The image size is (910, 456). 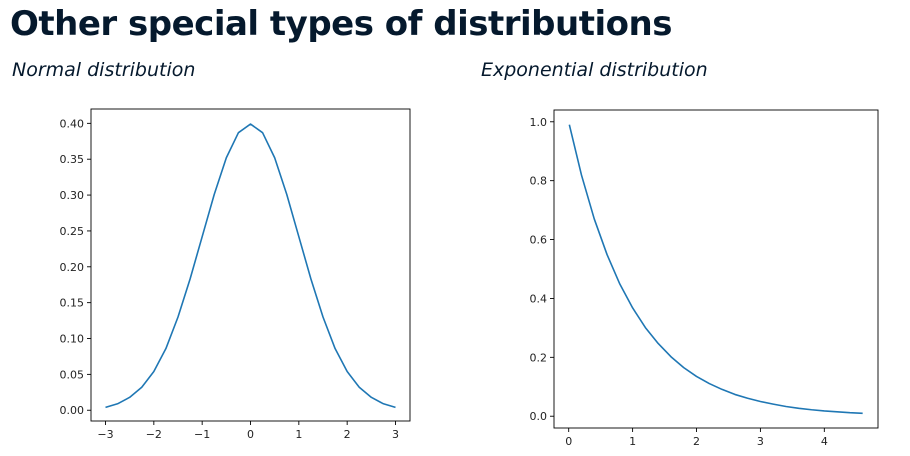 What do you see at coordinates (760, 441) in the screenshot?
I see `exponential-x-tick-label: 3` at bounding box center [760, 441].